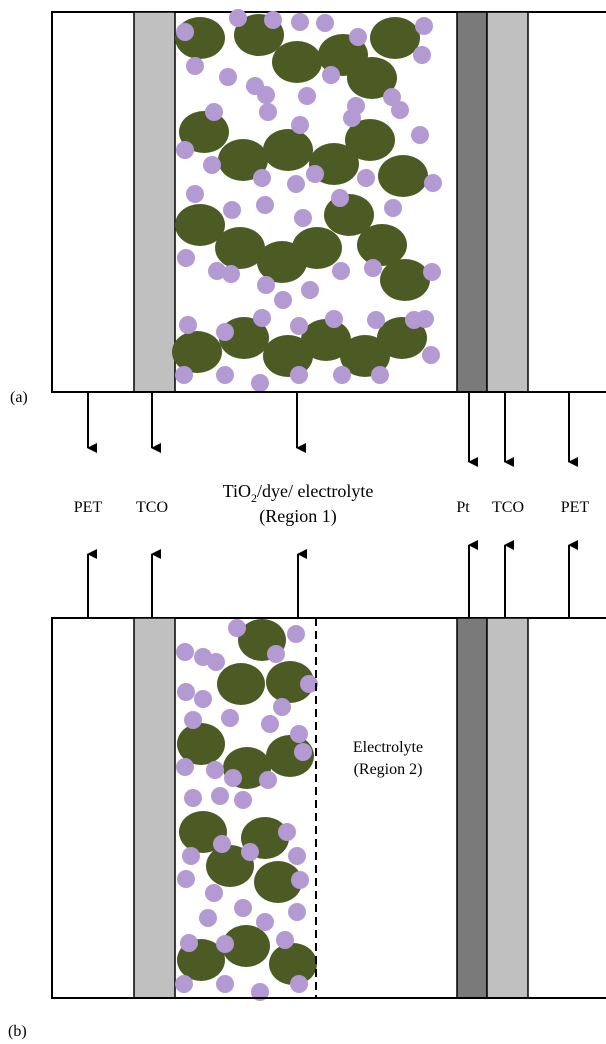  What do you see at coordinates (508, 507) in the screenshot?
I see `label-tco-right: TCO` at bounding box center [508, 507].